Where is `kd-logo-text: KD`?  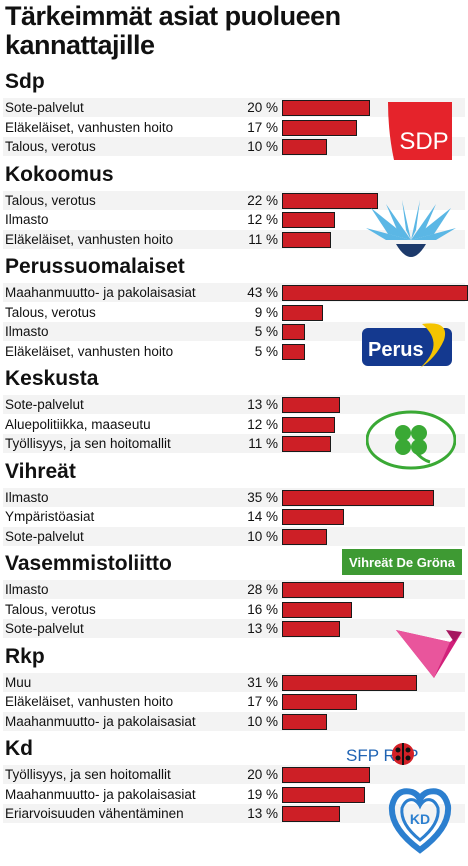
kd-logo-text: KD is located at coordinates (420, 819).